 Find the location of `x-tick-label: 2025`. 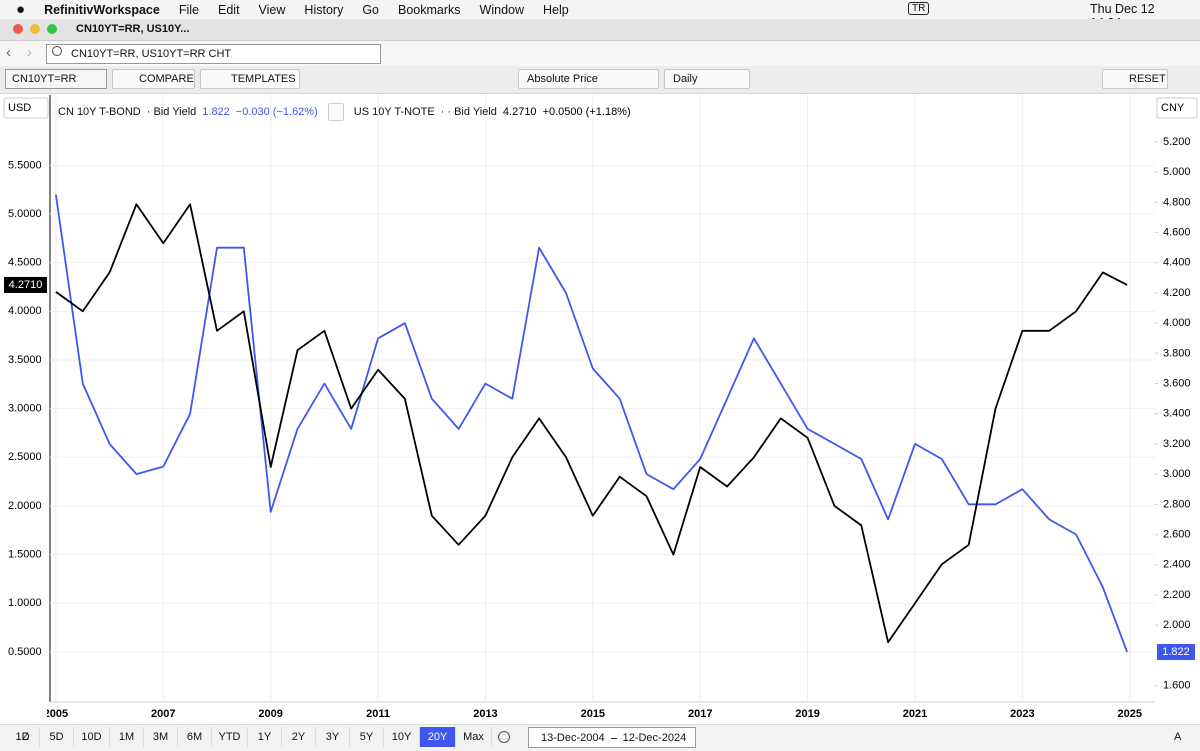

x-tick-label: 2025 is located at coordinates (1130, 714).